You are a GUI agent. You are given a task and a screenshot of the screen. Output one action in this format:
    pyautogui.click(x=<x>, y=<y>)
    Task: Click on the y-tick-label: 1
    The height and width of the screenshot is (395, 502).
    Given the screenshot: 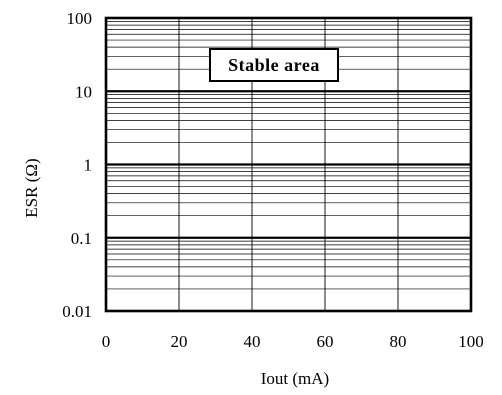 What is the action you would take?
    pyautogui.click(x=88, y=165)
    